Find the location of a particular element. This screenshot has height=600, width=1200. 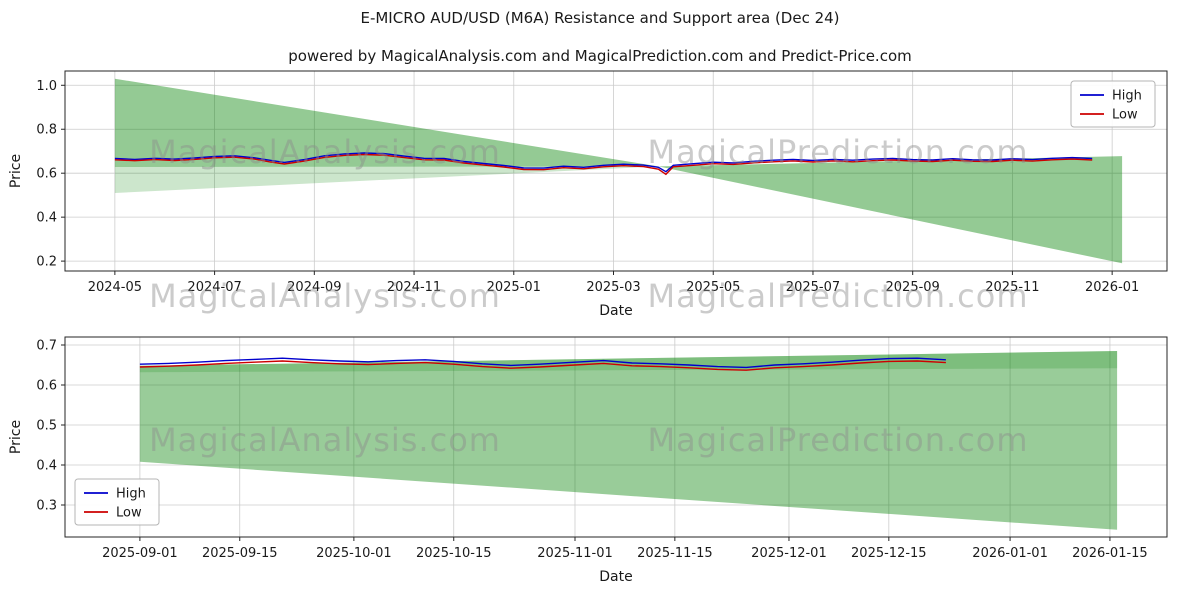

x-tick-label: 2025-11-01 is located at coordinates (575, 553).